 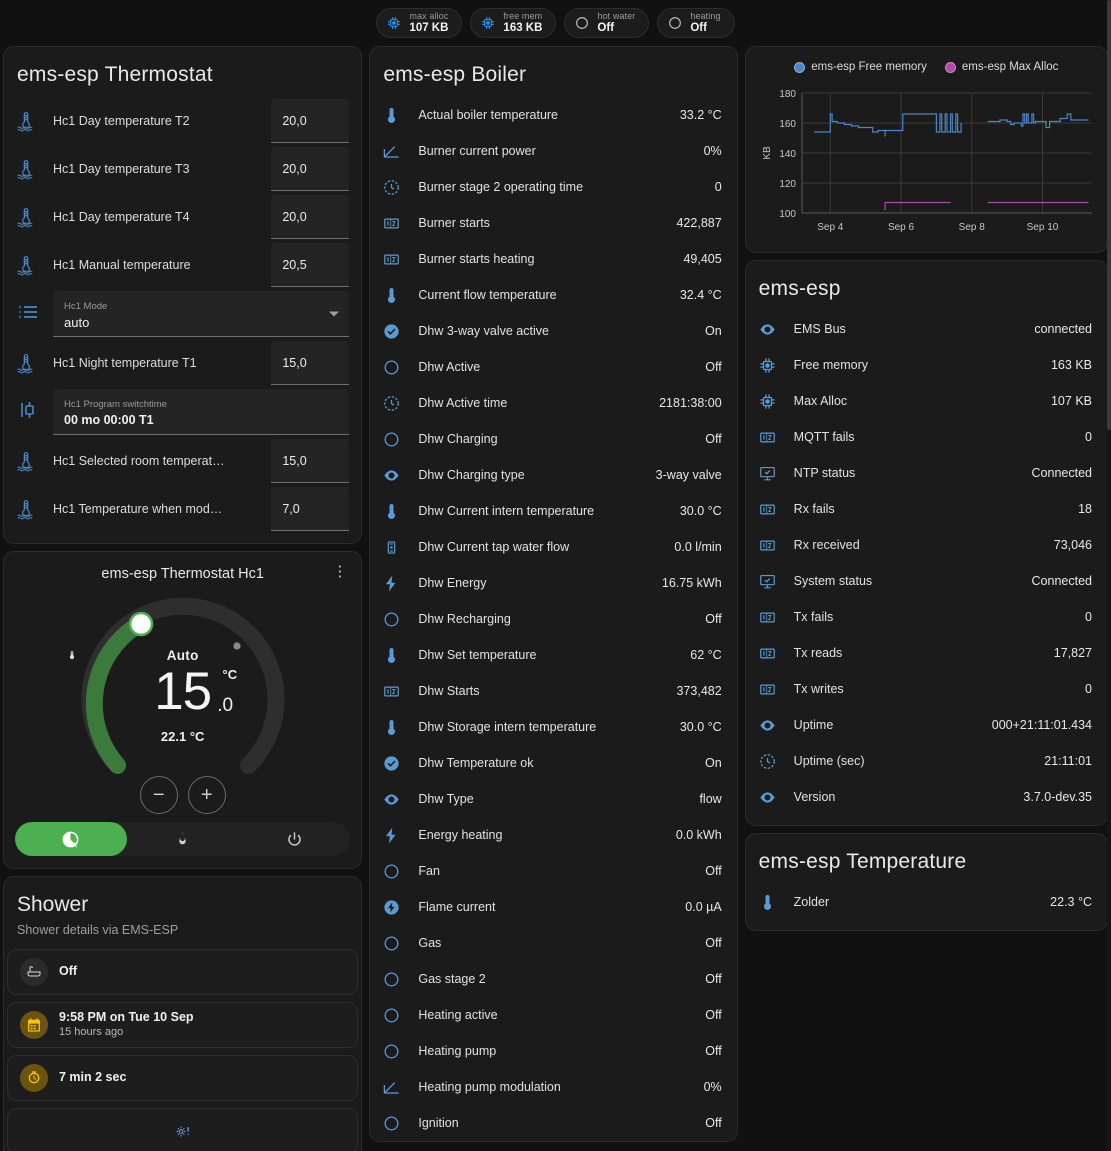 I want to click on thermostat-number-row: Hc1 Temperature when mod… 7,0, so click(x=182, y=509).